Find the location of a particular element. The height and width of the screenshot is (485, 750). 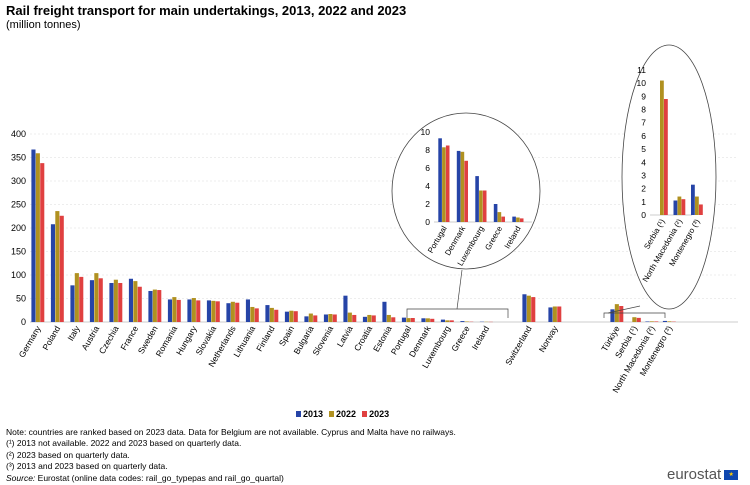

zoom2-y-tick-label: 4 is located at coordinates (643, 162).